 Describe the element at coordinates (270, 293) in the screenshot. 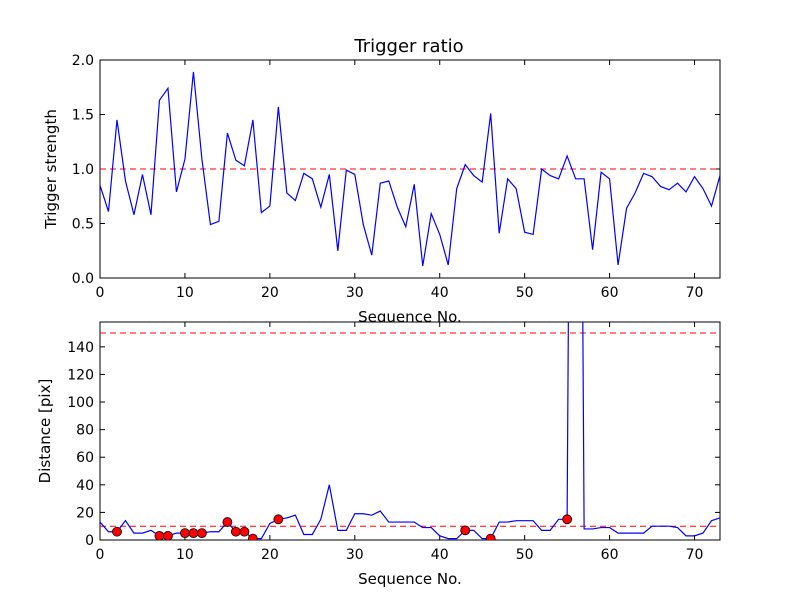

I see `top-xtick-label: 20` at that location.